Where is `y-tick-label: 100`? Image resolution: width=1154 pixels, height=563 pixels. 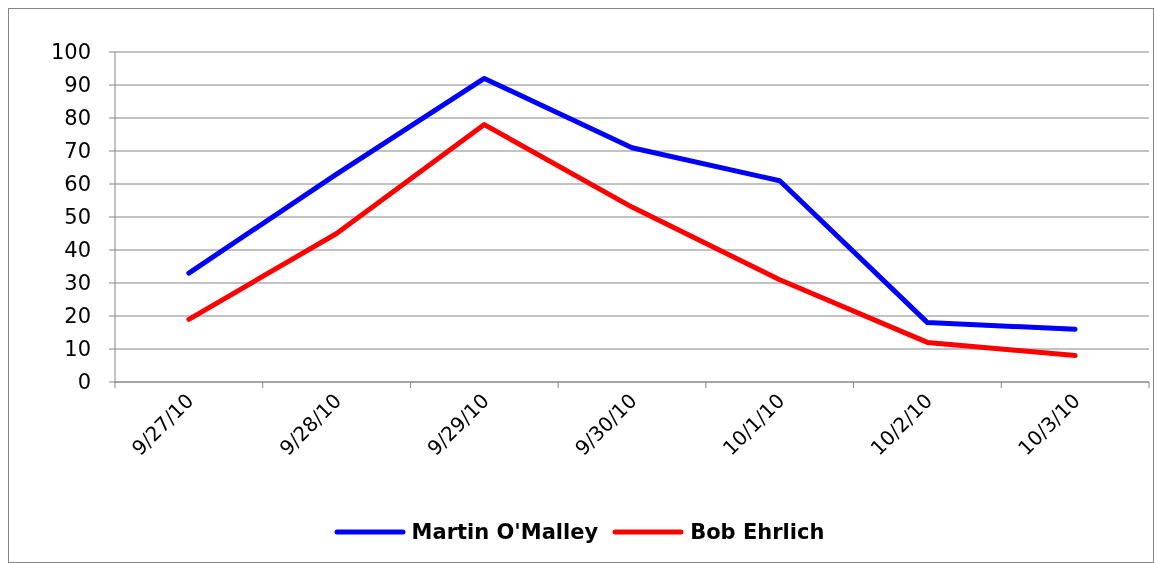
y-tick-label: 100 is located at coordinates (70, 52).